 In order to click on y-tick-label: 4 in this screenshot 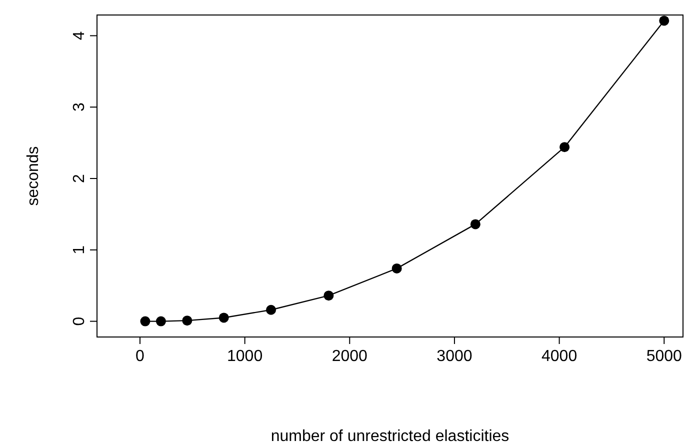, I will do `click(79, 35)`.